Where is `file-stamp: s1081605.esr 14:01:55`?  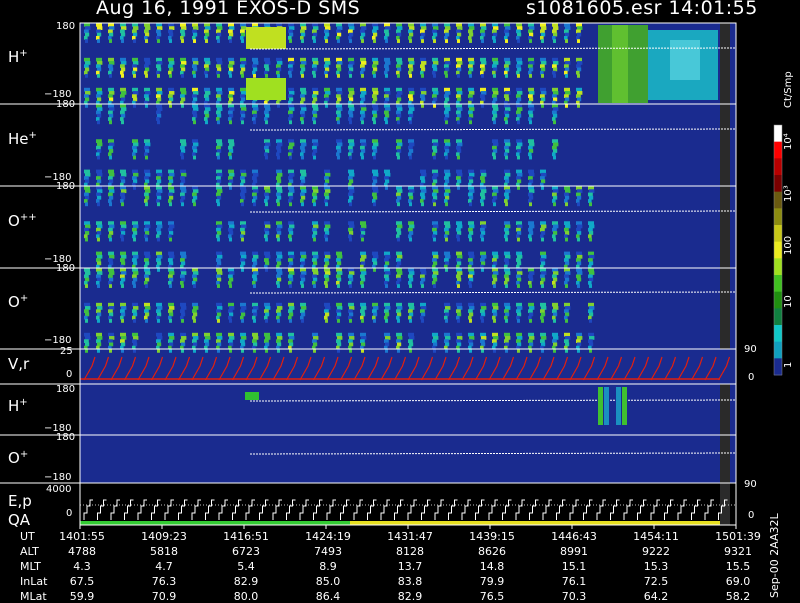 file-stamp: s1081605.esr 14:01:55 is located at coordinates (642, 9).